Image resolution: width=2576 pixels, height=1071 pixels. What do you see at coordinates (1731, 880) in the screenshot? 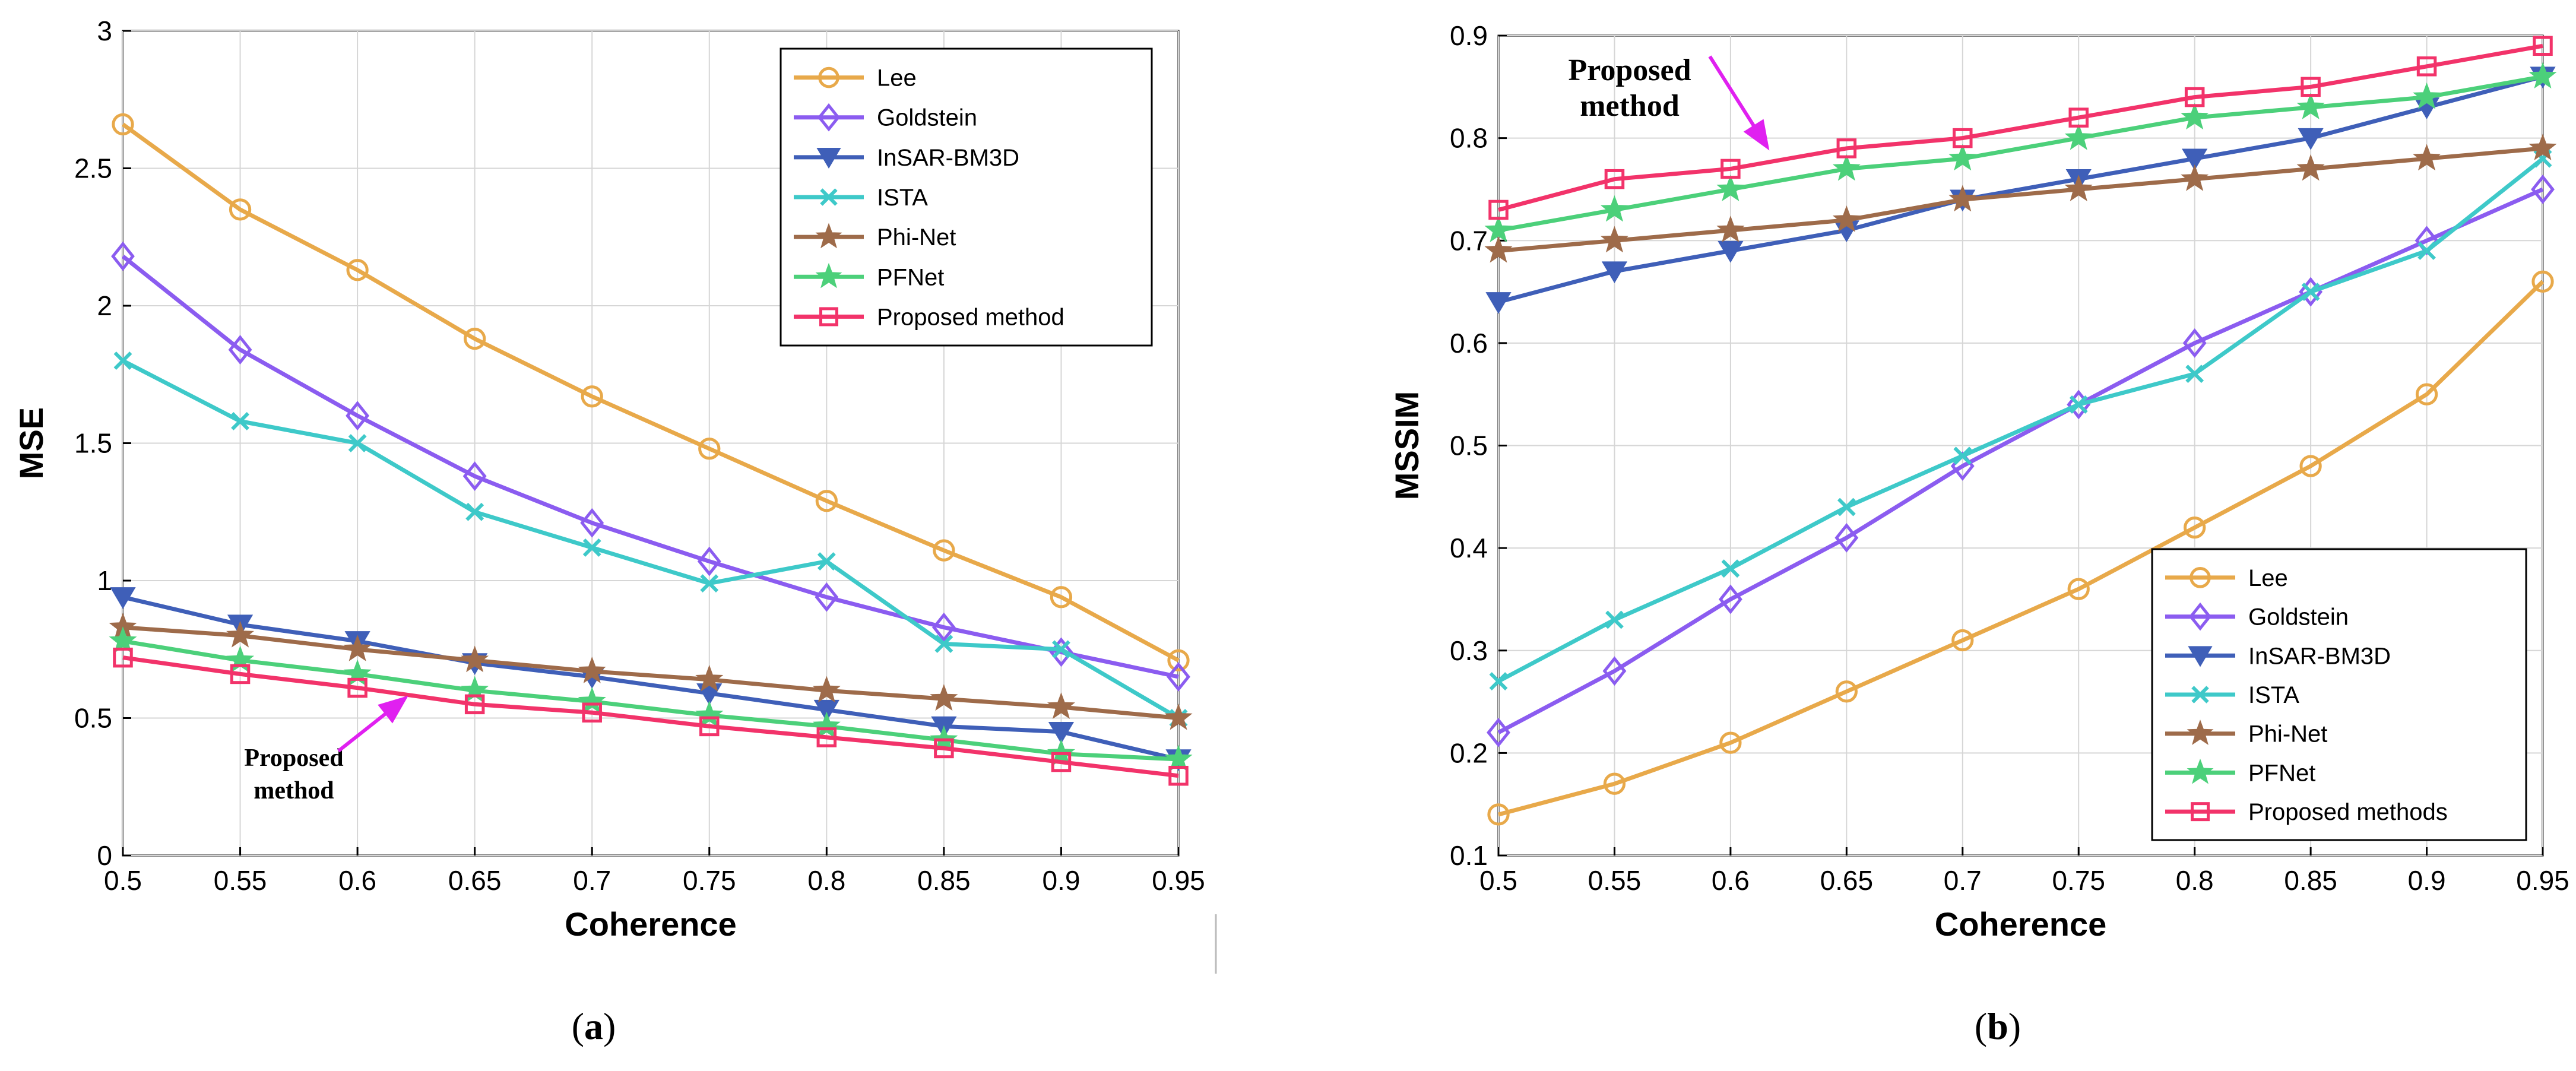
I see `panel-b-x-tick-label: 0.6` at bounding box center [1731, 880].